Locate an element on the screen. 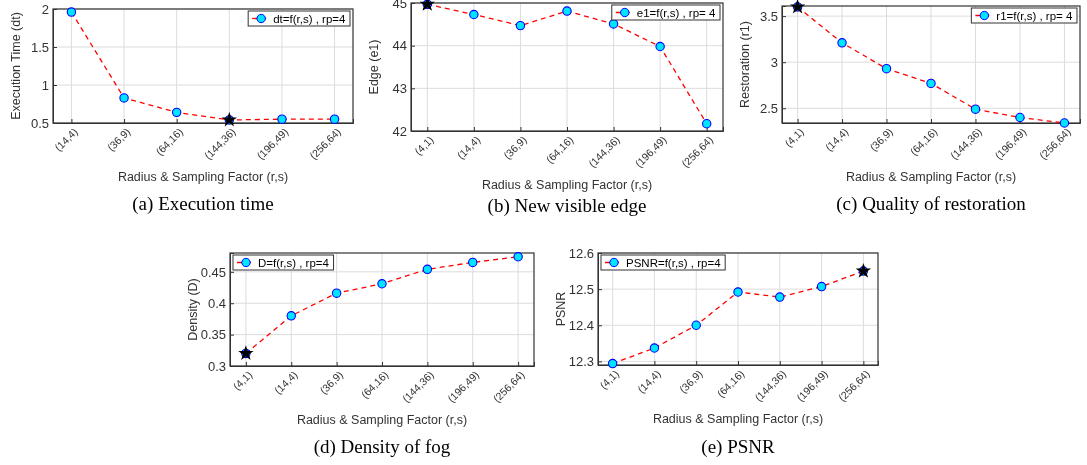 The width and height of the screenshot is (1087, 465). y-tick-label: 12.5 is located at coordinates (581, 289).